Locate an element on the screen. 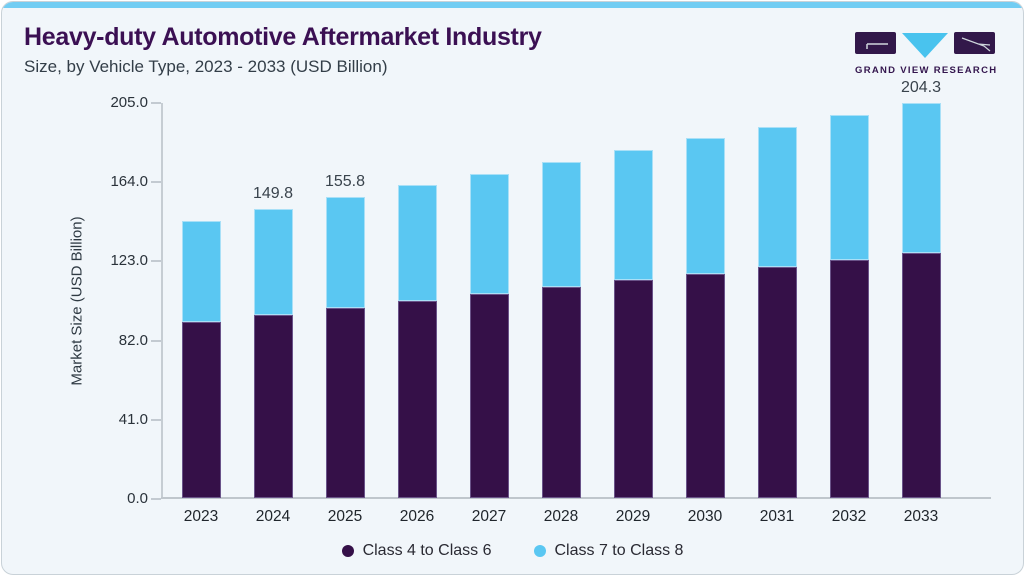 The width and height of the screenshot is (1025, 576). legend-item: Class 4 to Class 6 is located at coordinates (416, 551).